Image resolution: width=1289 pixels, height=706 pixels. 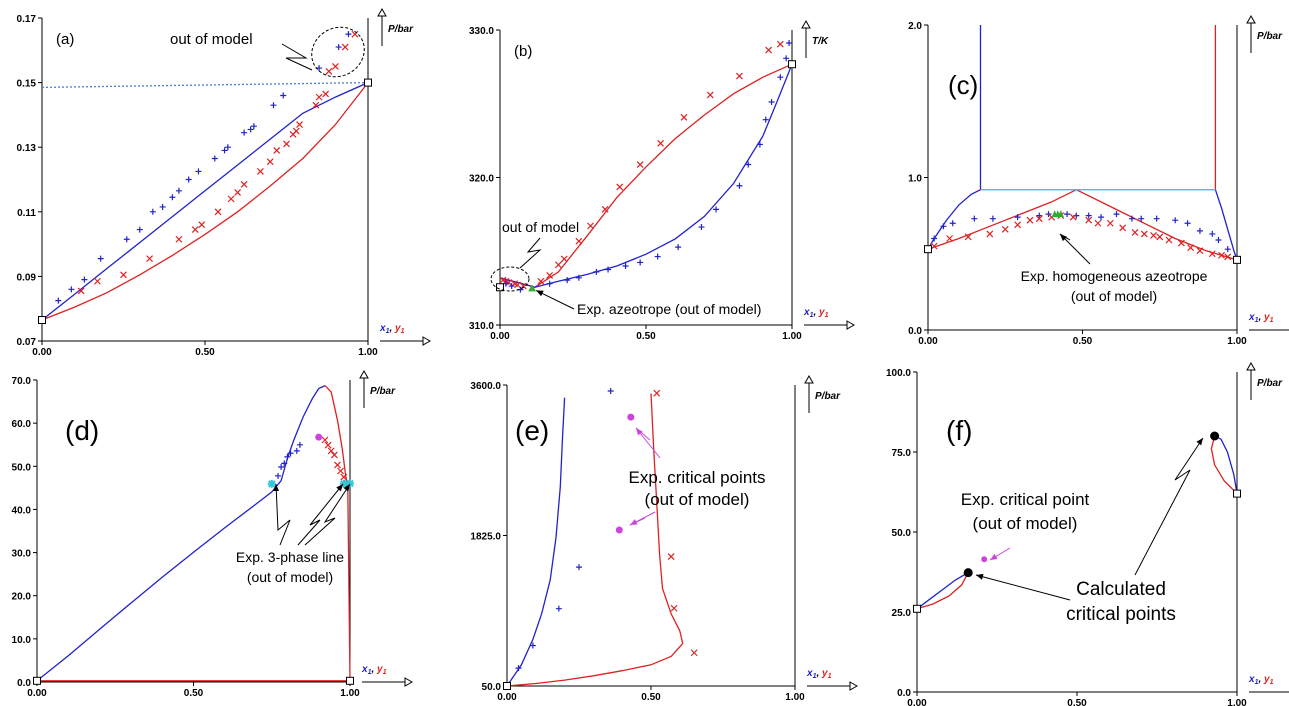 What do you see at coordinates (427, 341) in the screenshot?
I see `x-axis-arrowhead` at bounding box center [427, 341].